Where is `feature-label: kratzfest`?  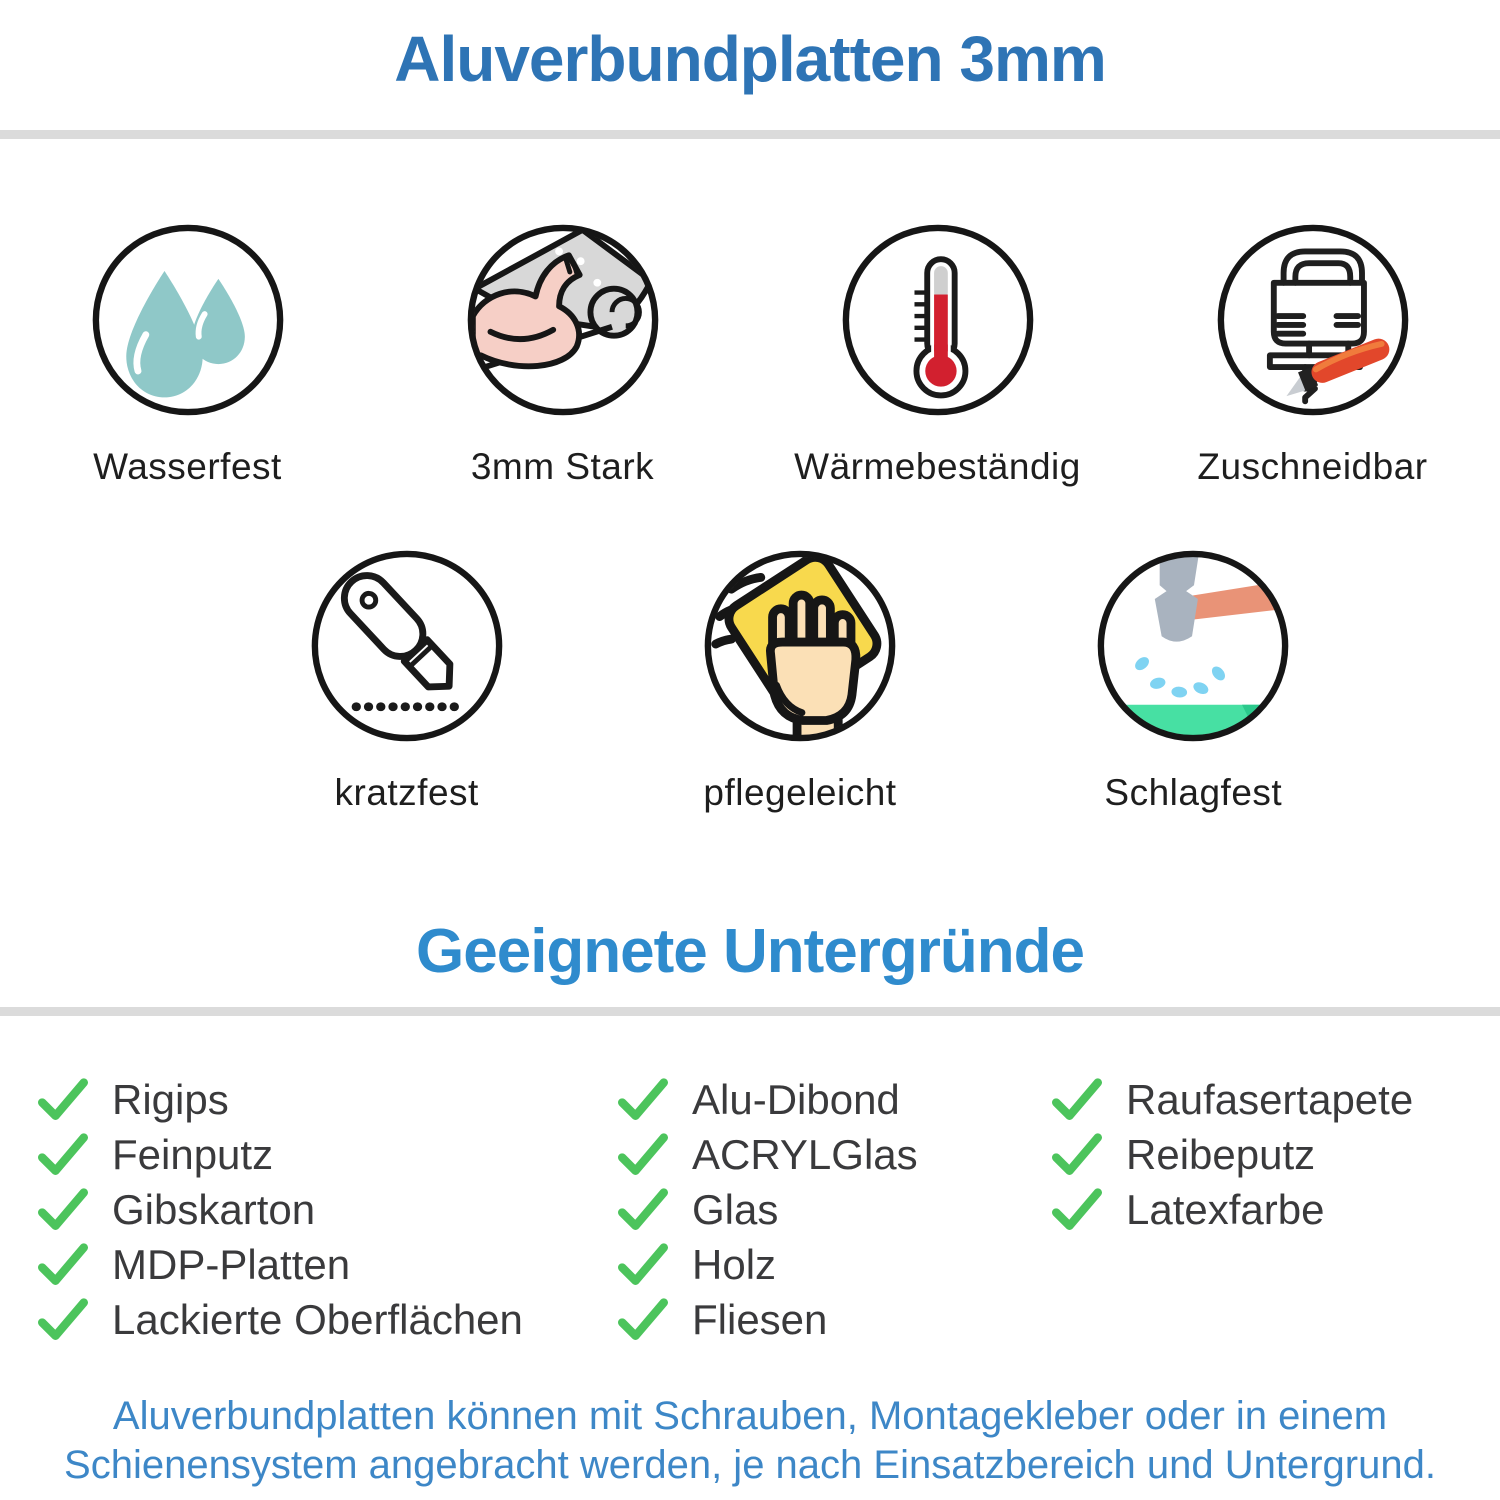 feature-label: kratzfest is located at coordinates (406, 792).